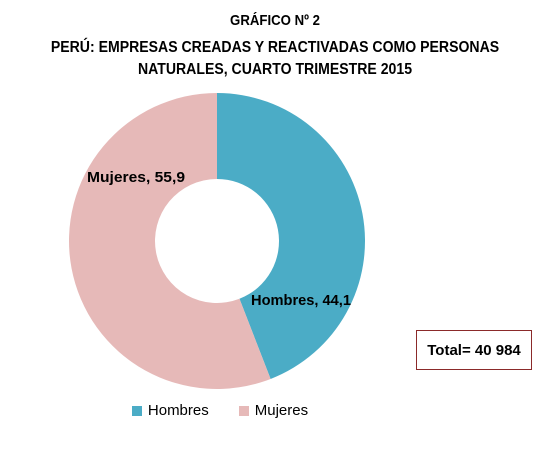  I want to click on total-label: Total= 40 984, so click(474, 350).